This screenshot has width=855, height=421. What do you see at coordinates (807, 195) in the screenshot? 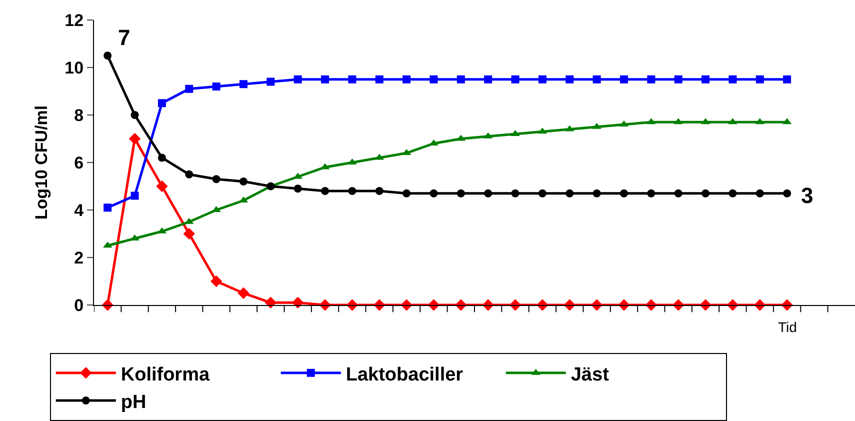
I see `annotation: 3` at bounding box center [807, 195].